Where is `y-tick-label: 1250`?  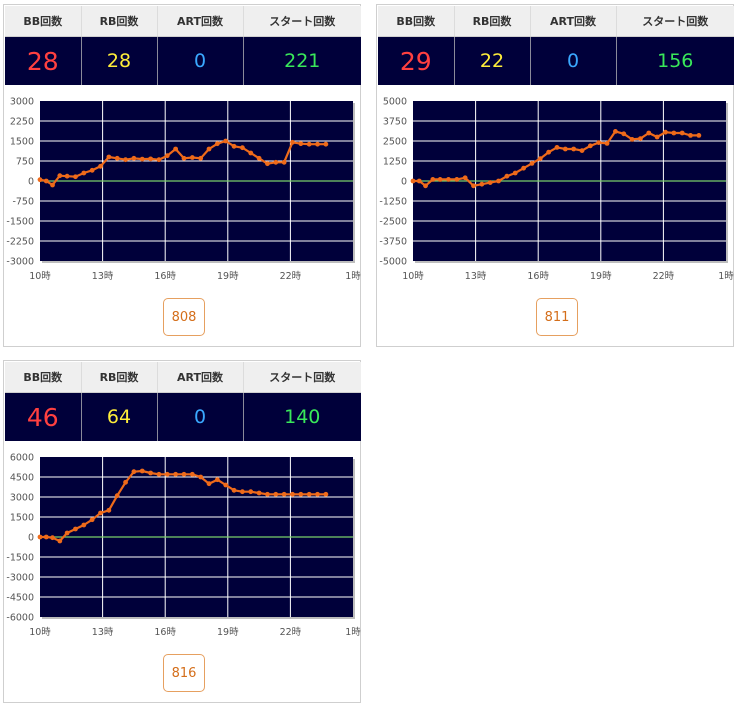 y-tick-label: 1250 is located at coordinates (395, 162).